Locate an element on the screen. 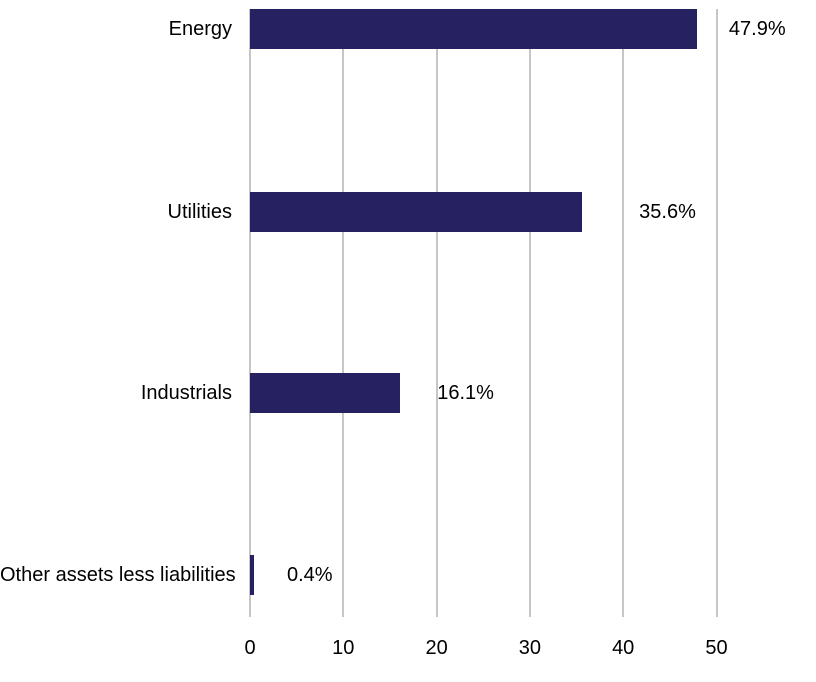 This screenshot has width=816, height=682. category-label: Industrials is located at coordinates (186, 393).